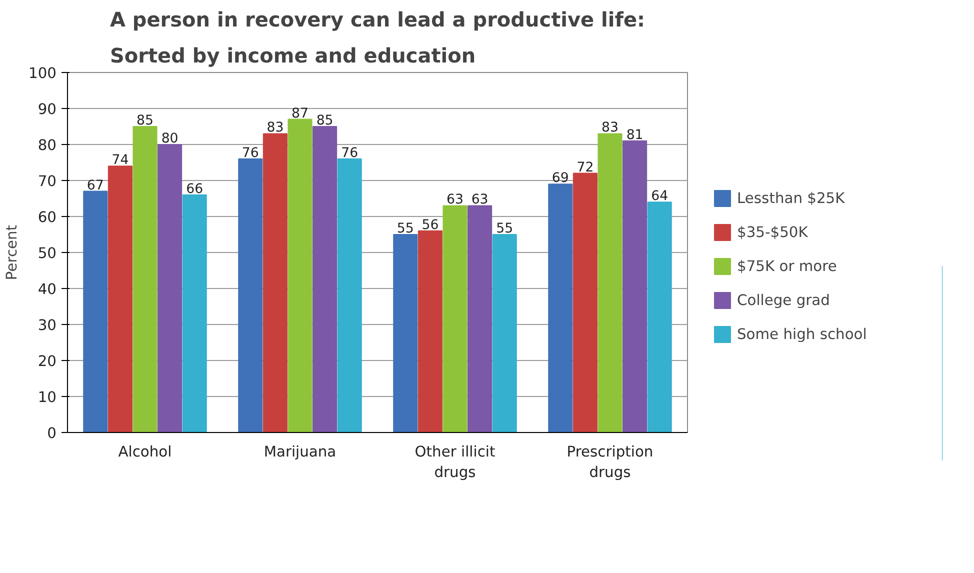 The image size is (974, 573). I want to click on y-tick-label: 80, so click(47, 145).